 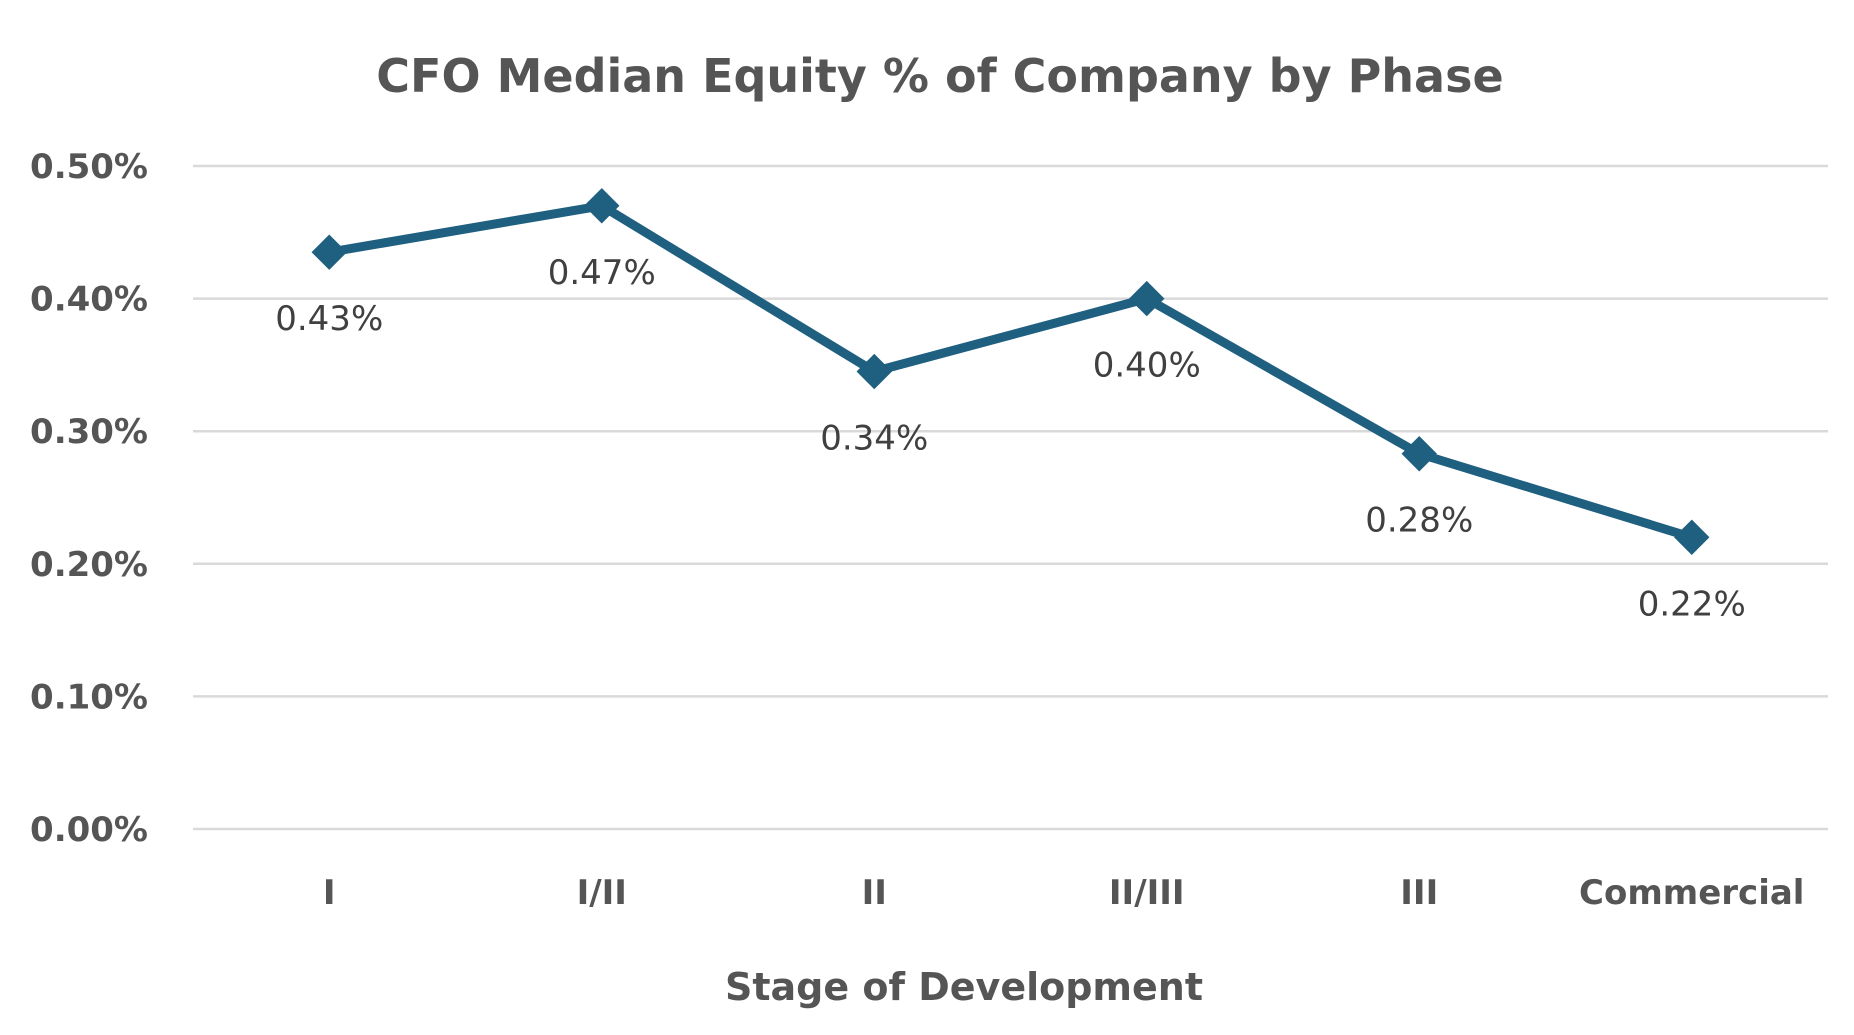 I want to click on data-label: 0.28%, so click(x=1419, y=521).